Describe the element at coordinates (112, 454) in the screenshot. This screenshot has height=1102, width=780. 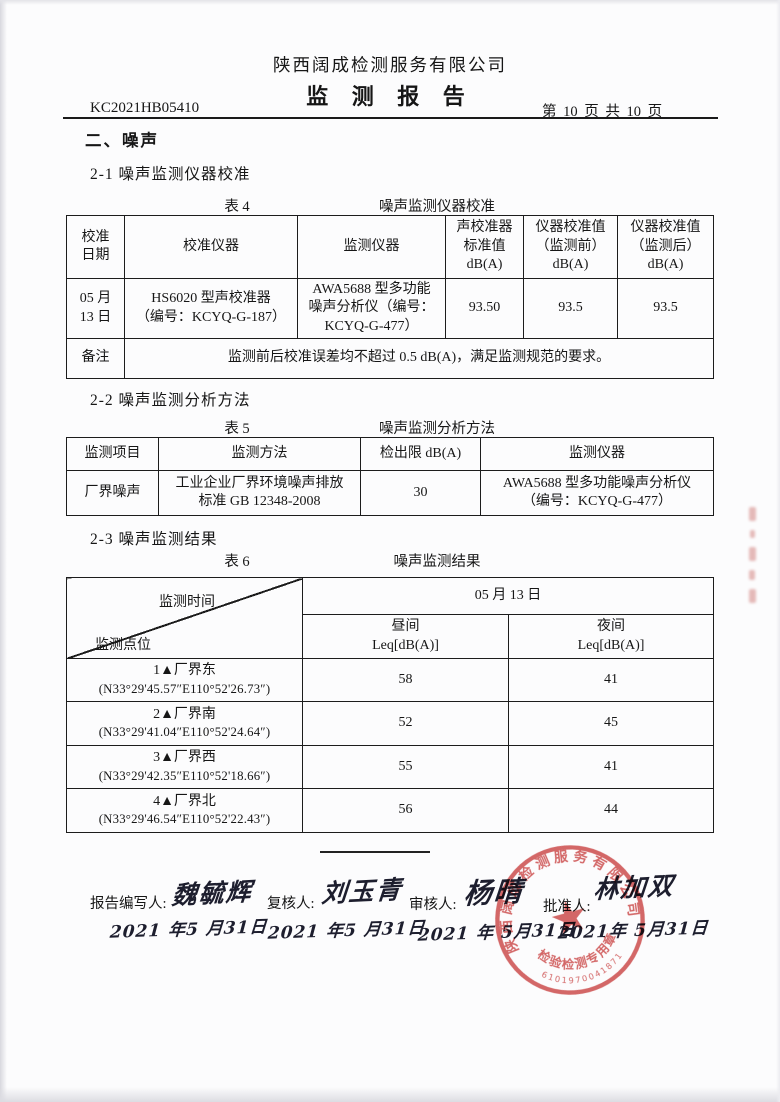
I see `table5-header-item: 监测项目` at that location.